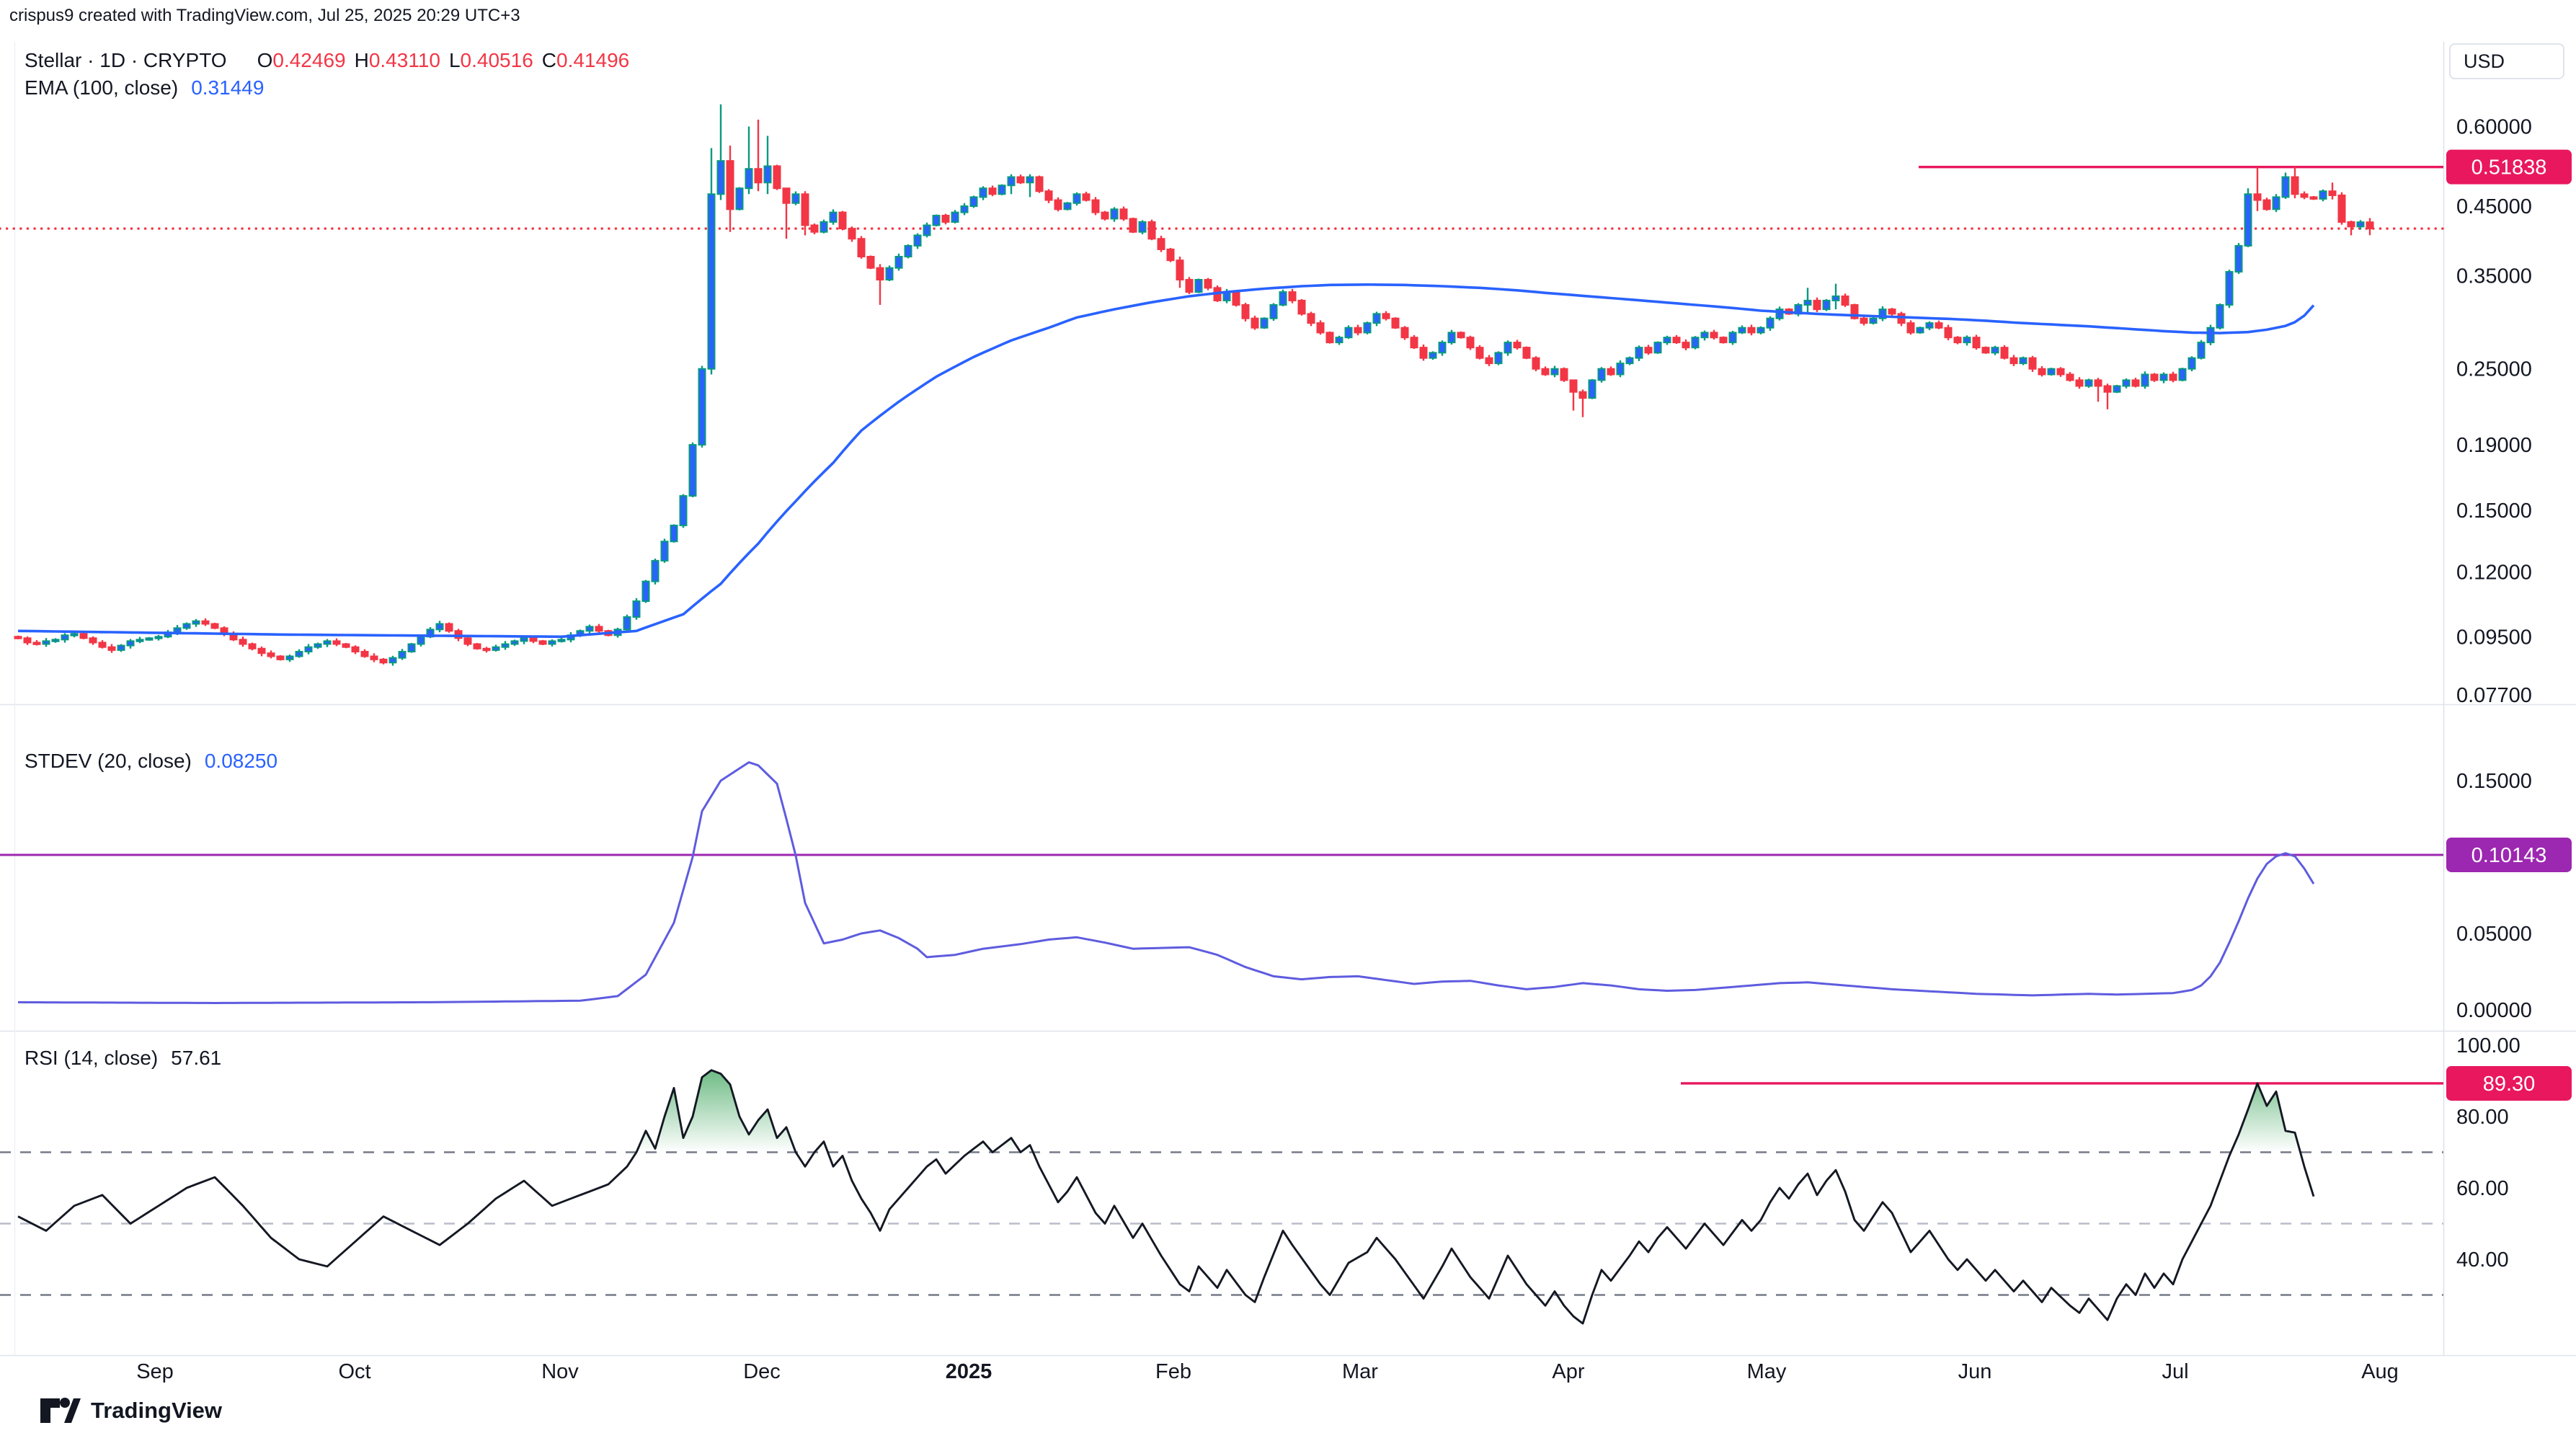 The height and width of the screenshot is (1433, 2576). What do you see at coordinates (2494, 637) in the screenshot?
I see `price-tick-label: 0.09500` at bounding box center [2494, 637].